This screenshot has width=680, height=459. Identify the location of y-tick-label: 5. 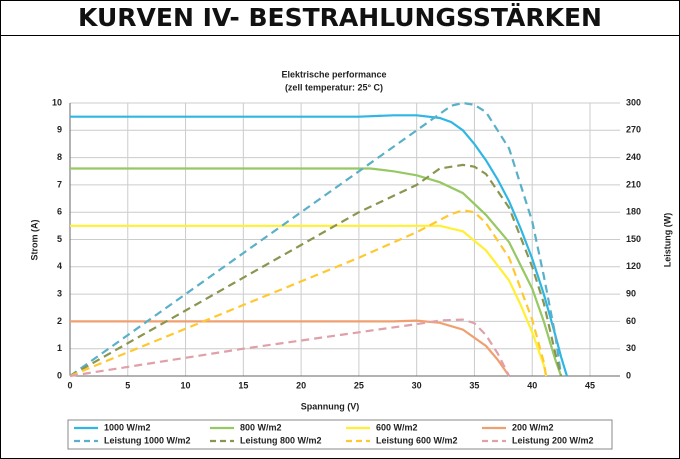
(59, 239).